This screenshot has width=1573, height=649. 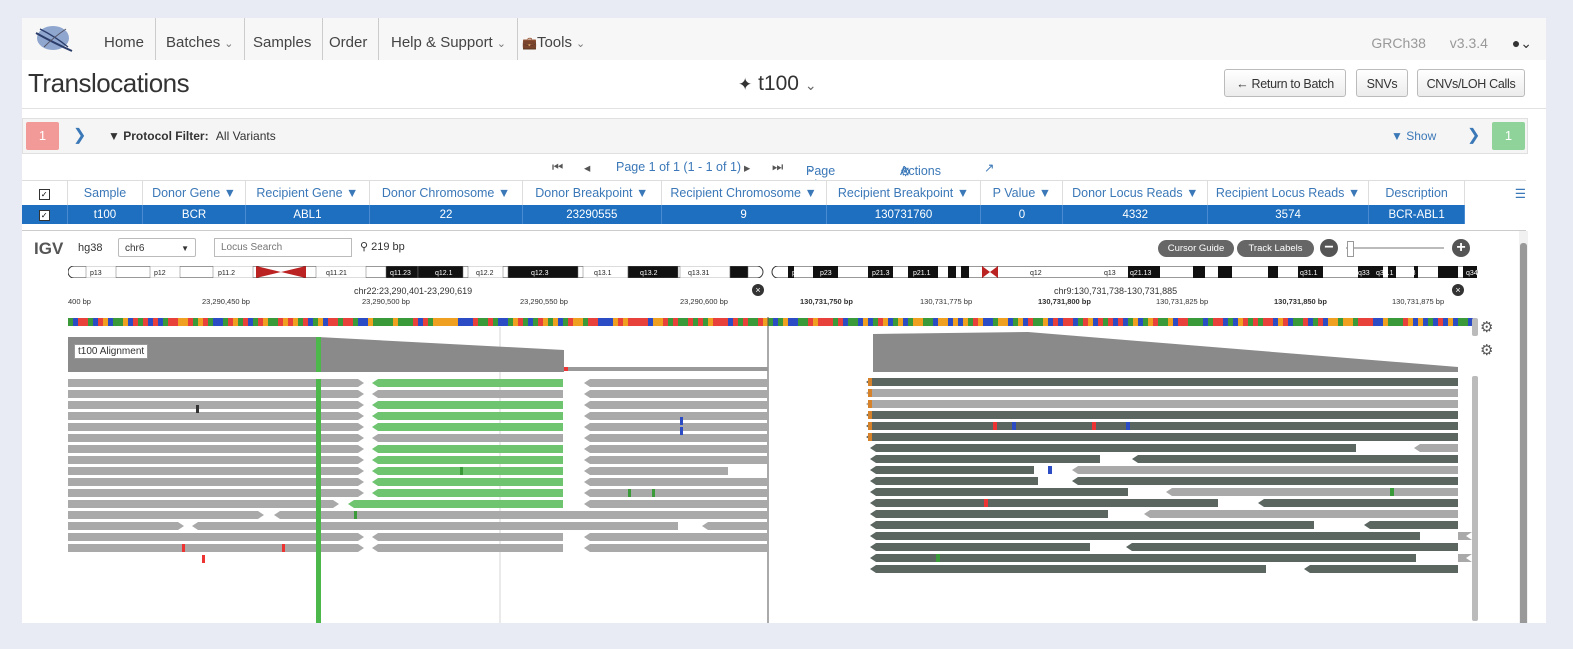 I want to click on left-count-badge: 1, so click(x=42, y=136).